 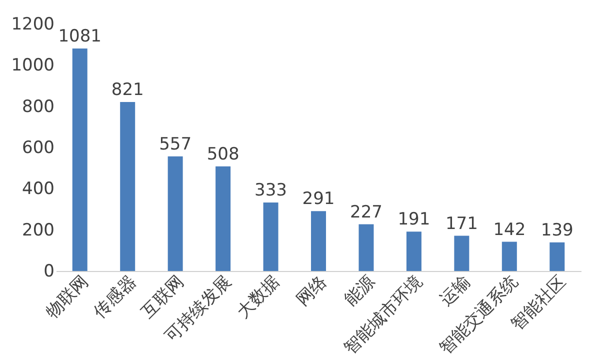 What do you see at coordinates (32, 24) in the screenshot?
I see `y-tick-label: 1200` at bounding box center [32, 24].